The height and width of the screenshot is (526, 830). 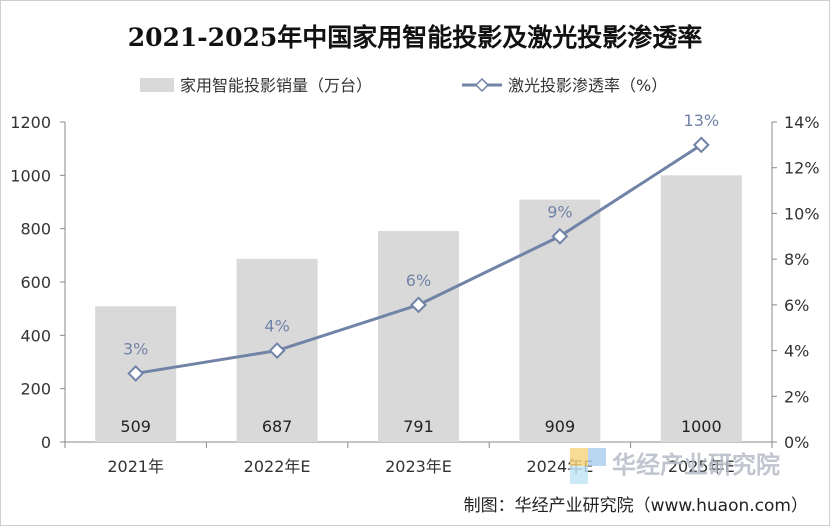 I want to click on x-tick-label: 2023年E, so click(x=418, y=466).